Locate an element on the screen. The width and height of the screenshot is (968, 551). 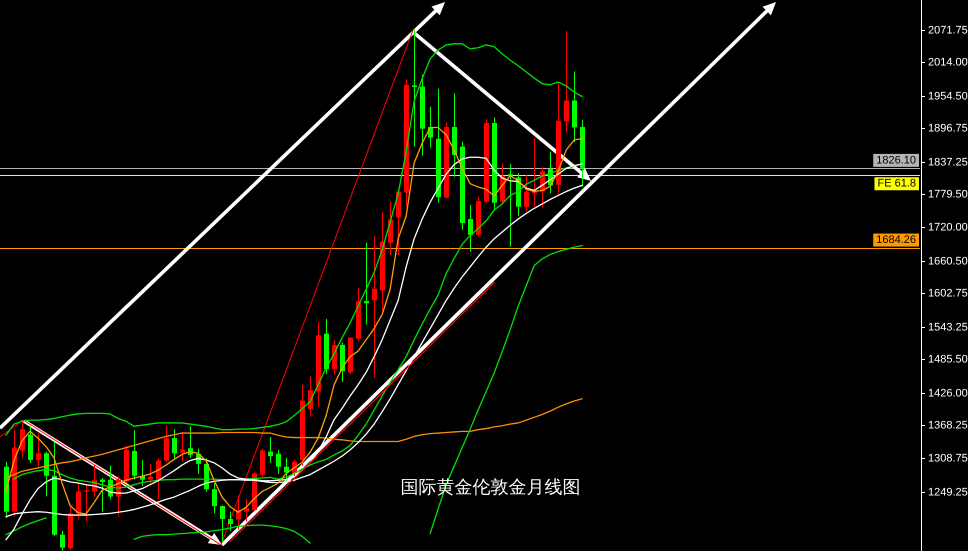
y-tick-label: 1779.50 is located at coordinates (948, 194).